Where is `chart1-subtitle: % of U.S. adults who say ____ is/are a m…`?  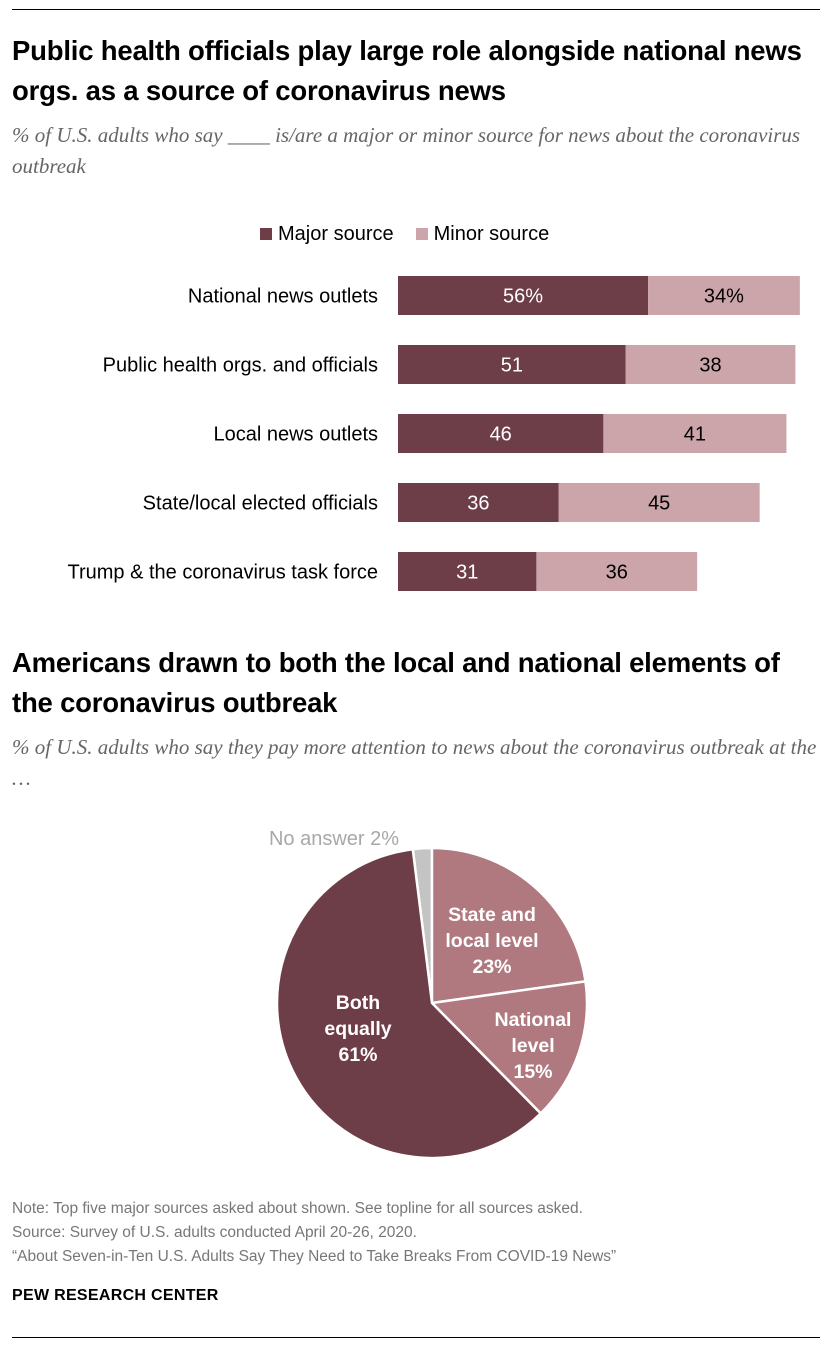
chart1-subtitle: % of U.S. adults who say ____ is/are a m… is located at coordinates (406, 150).